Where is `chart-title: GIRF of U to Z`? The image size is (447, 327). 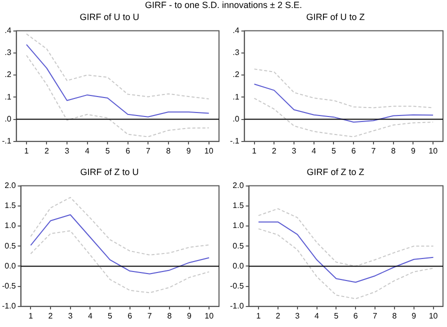 chart-title: GIRF of U to Z is located at coordinates (336, 17).